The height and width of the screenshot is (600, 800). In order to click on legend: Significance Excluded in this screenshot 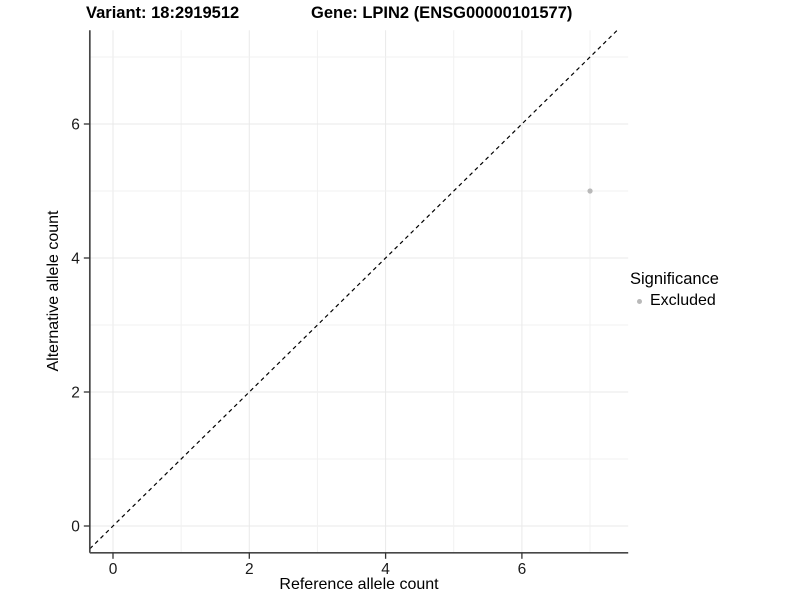, I will do `click(674, 290)`.